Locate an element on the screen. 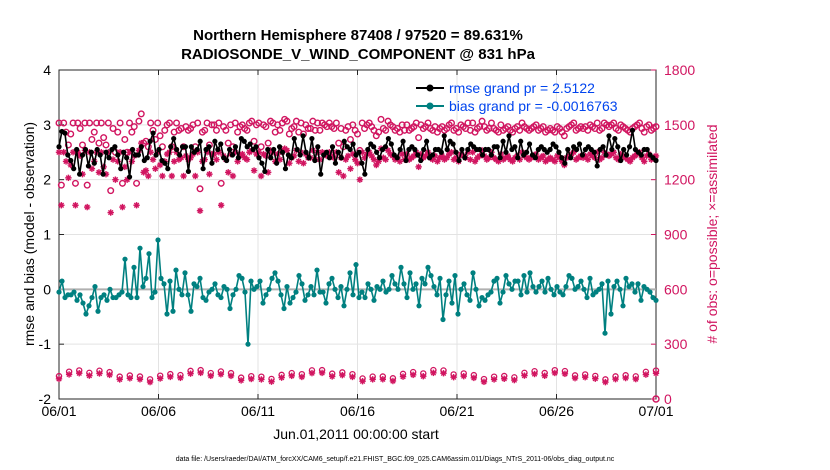  right-tick-label: 1200 is located at coordinates (679, 180).